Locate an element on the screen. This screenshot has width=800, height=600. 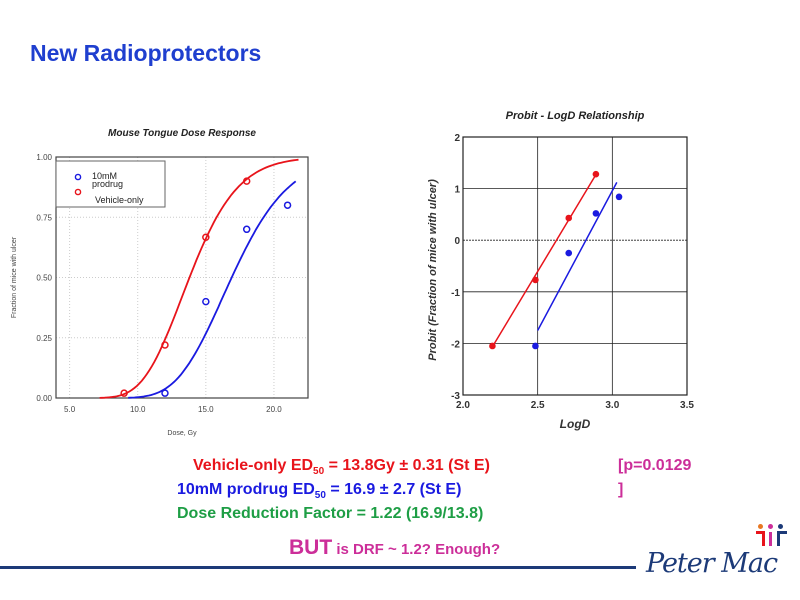
peter-mac-logo: Peter Mac is located at coordinates (712, 563).